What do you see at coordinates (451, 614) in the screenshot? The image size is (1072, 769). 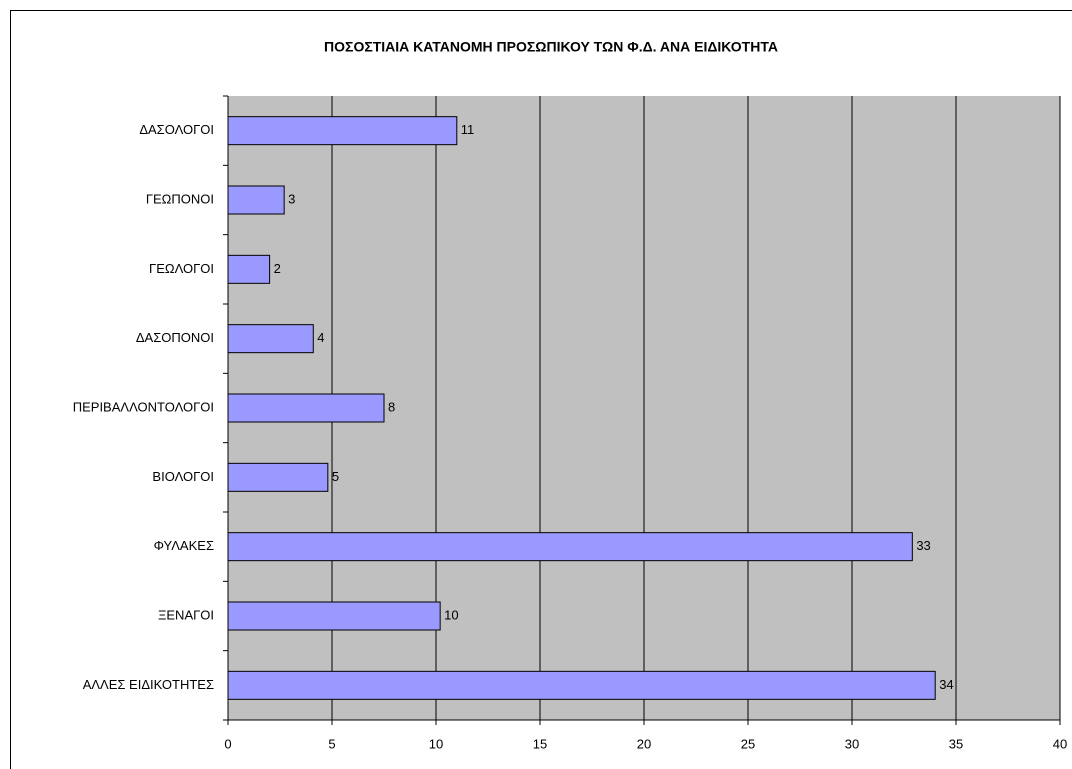 I see `value-label: 10` at bounding box center [451, 614].